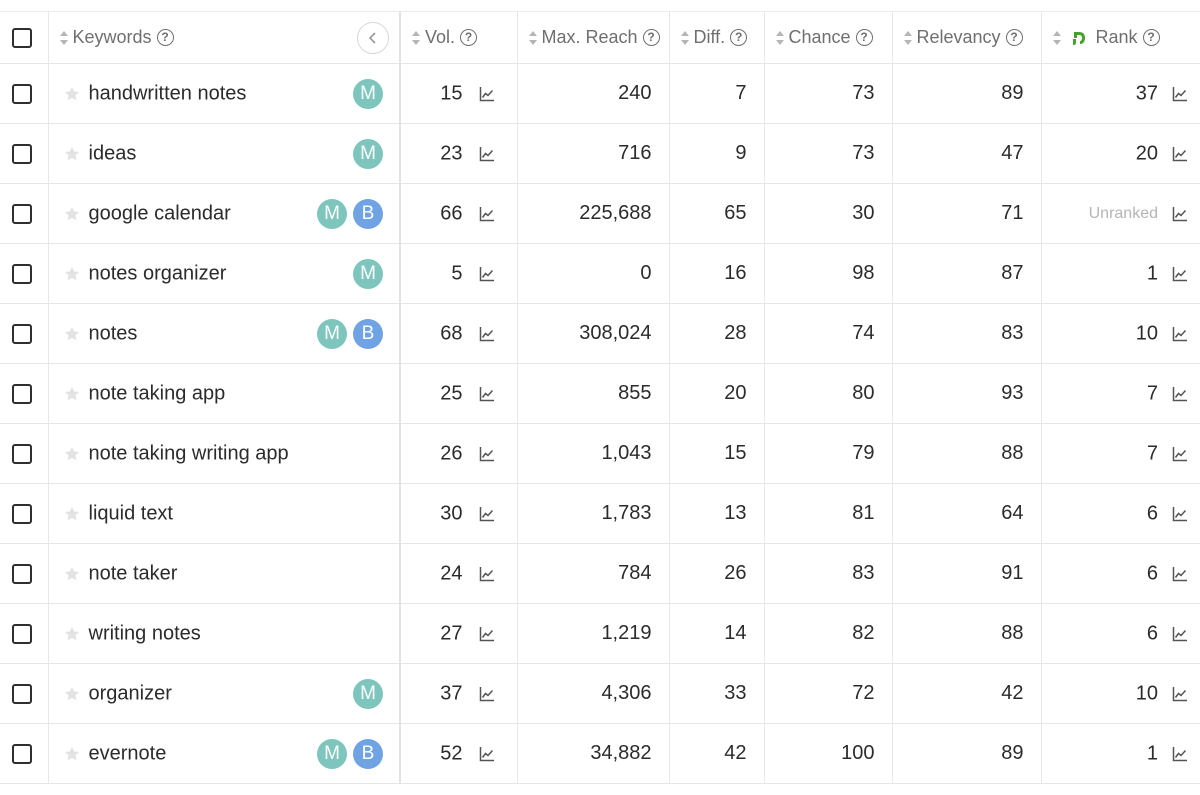  I want to click on keyword-text: writing notes, so click(144, 633).